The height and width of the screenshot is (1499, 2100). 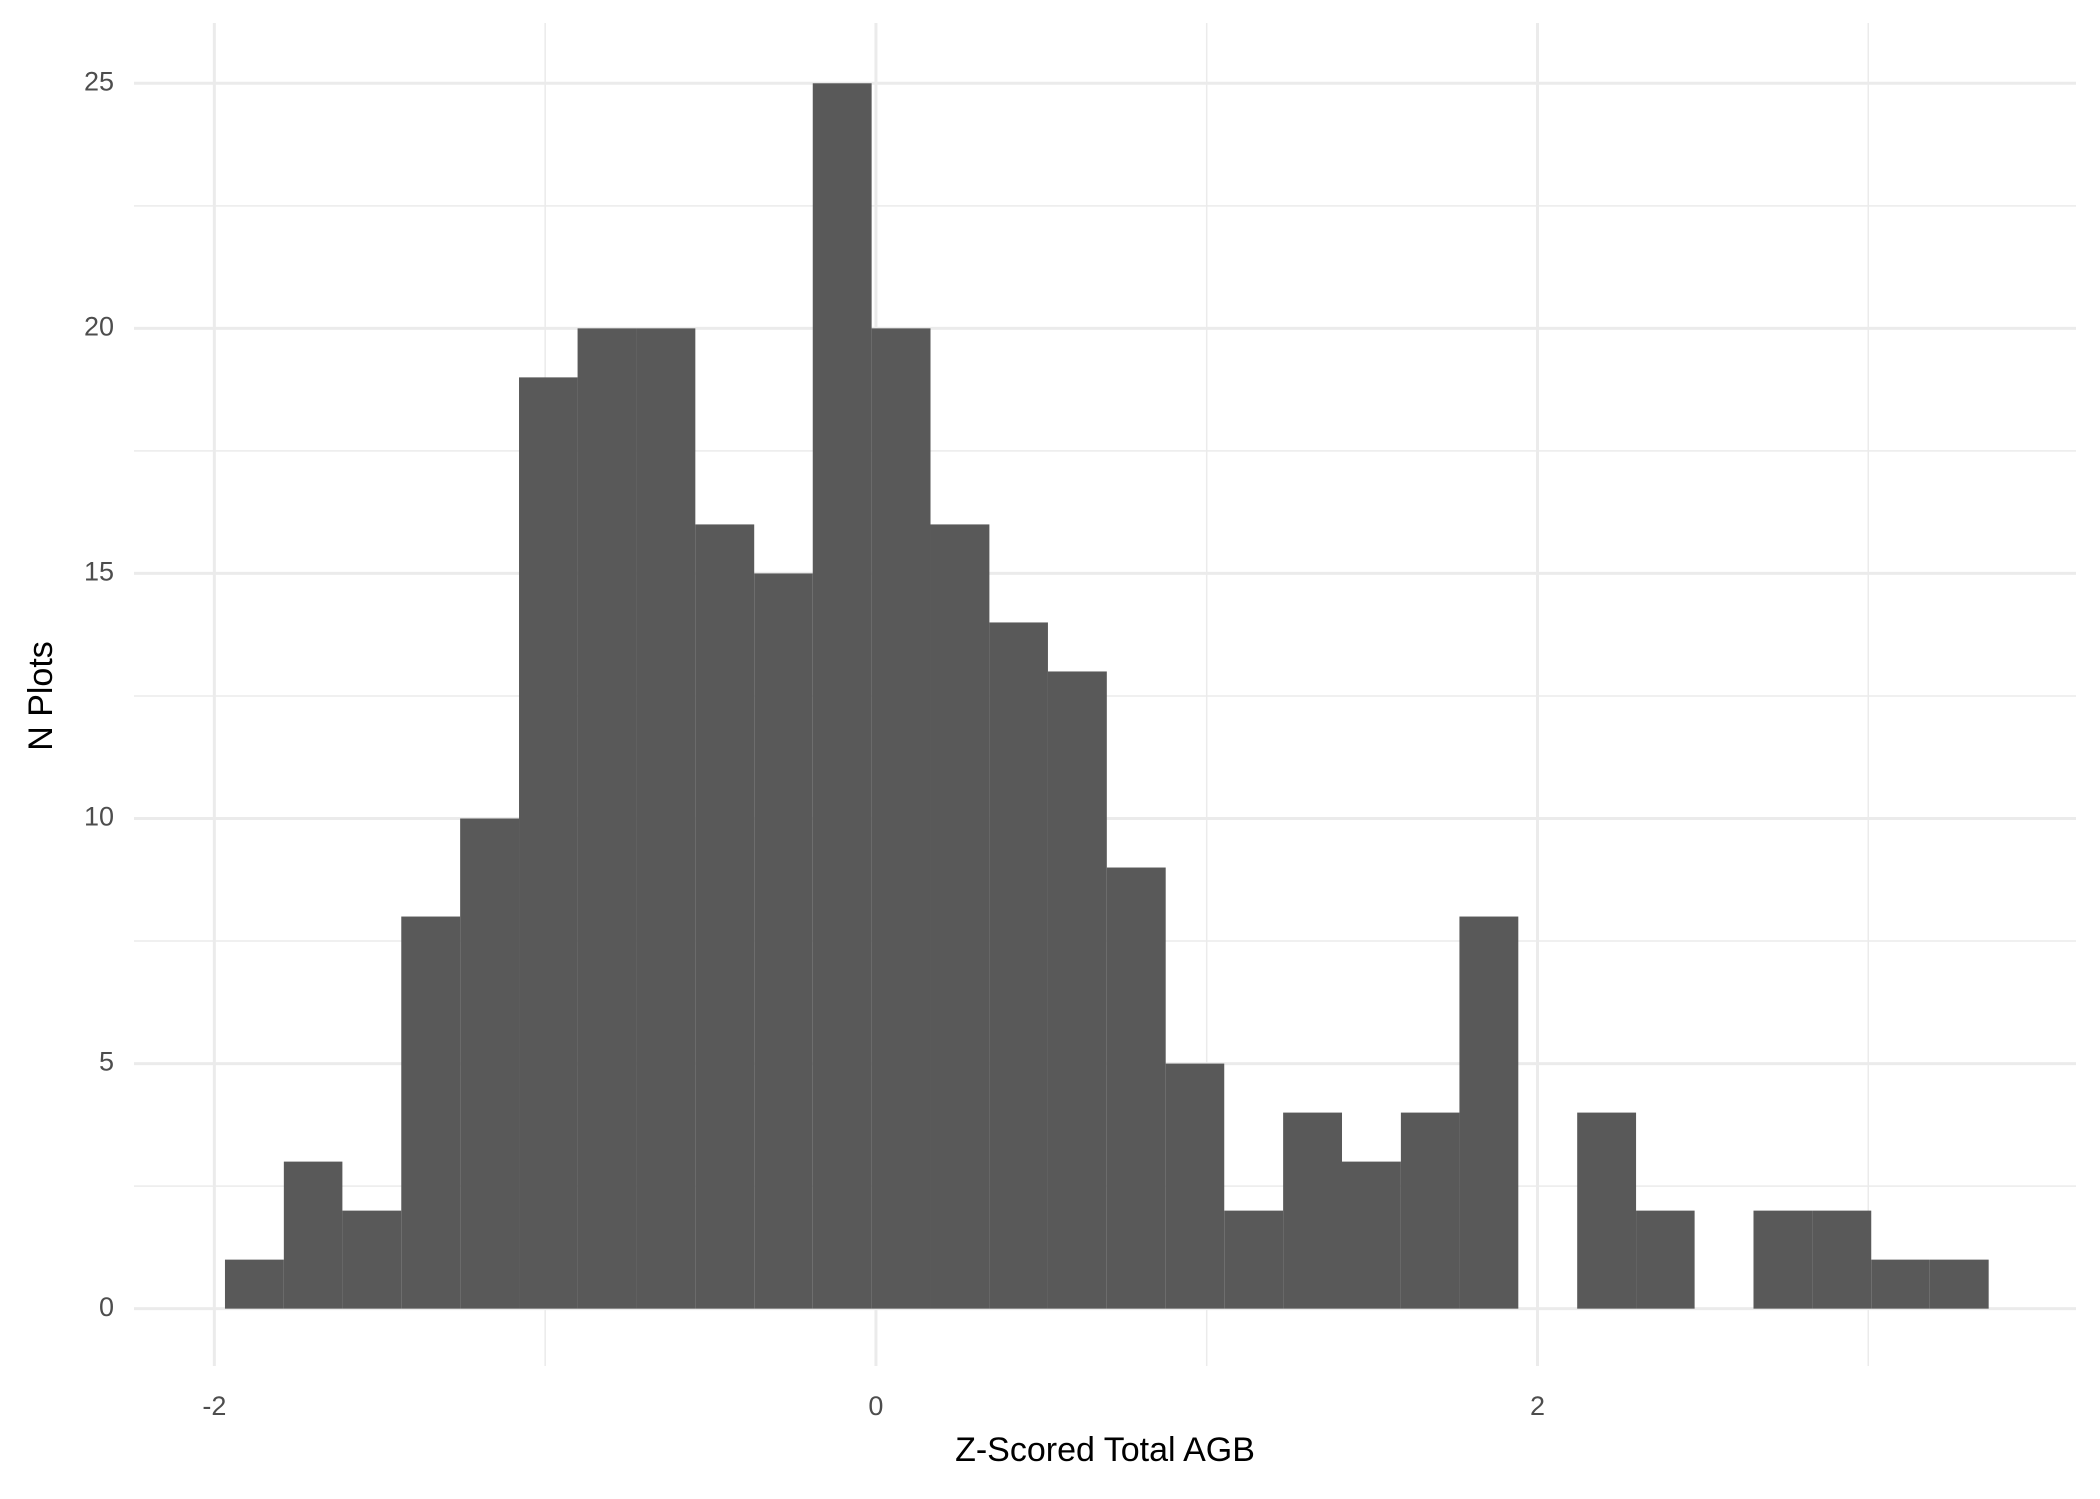 What do you see at coordinates (106, 1062) in the screenshot?
I see `y-tick-label: 5` at bounding box center [106, 1062].